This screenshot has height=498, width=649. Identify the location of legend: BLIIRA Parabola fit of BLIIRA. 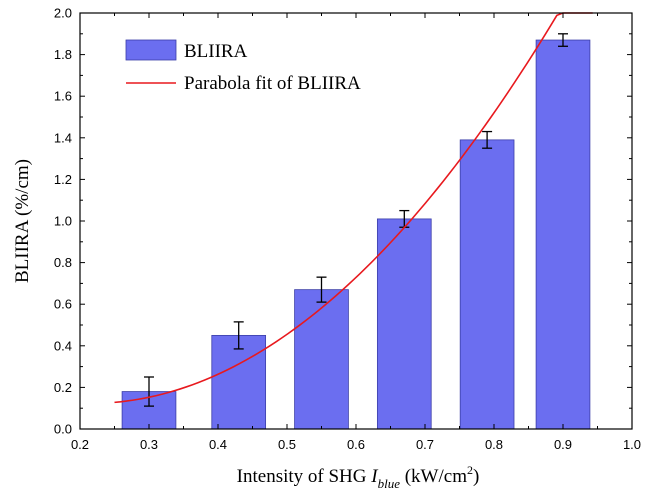
(243, 66).